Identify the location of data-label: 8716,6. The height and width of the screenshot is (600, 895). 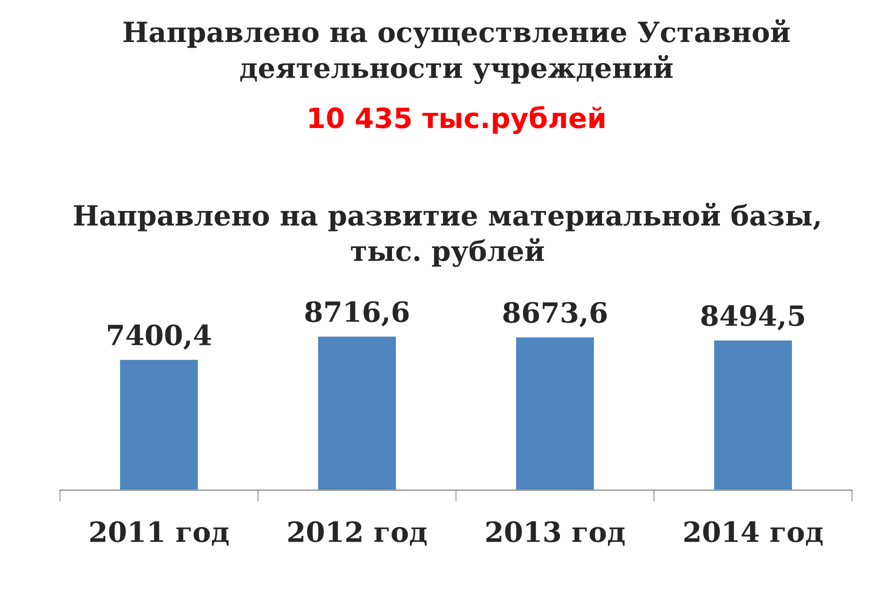
(357, 313).